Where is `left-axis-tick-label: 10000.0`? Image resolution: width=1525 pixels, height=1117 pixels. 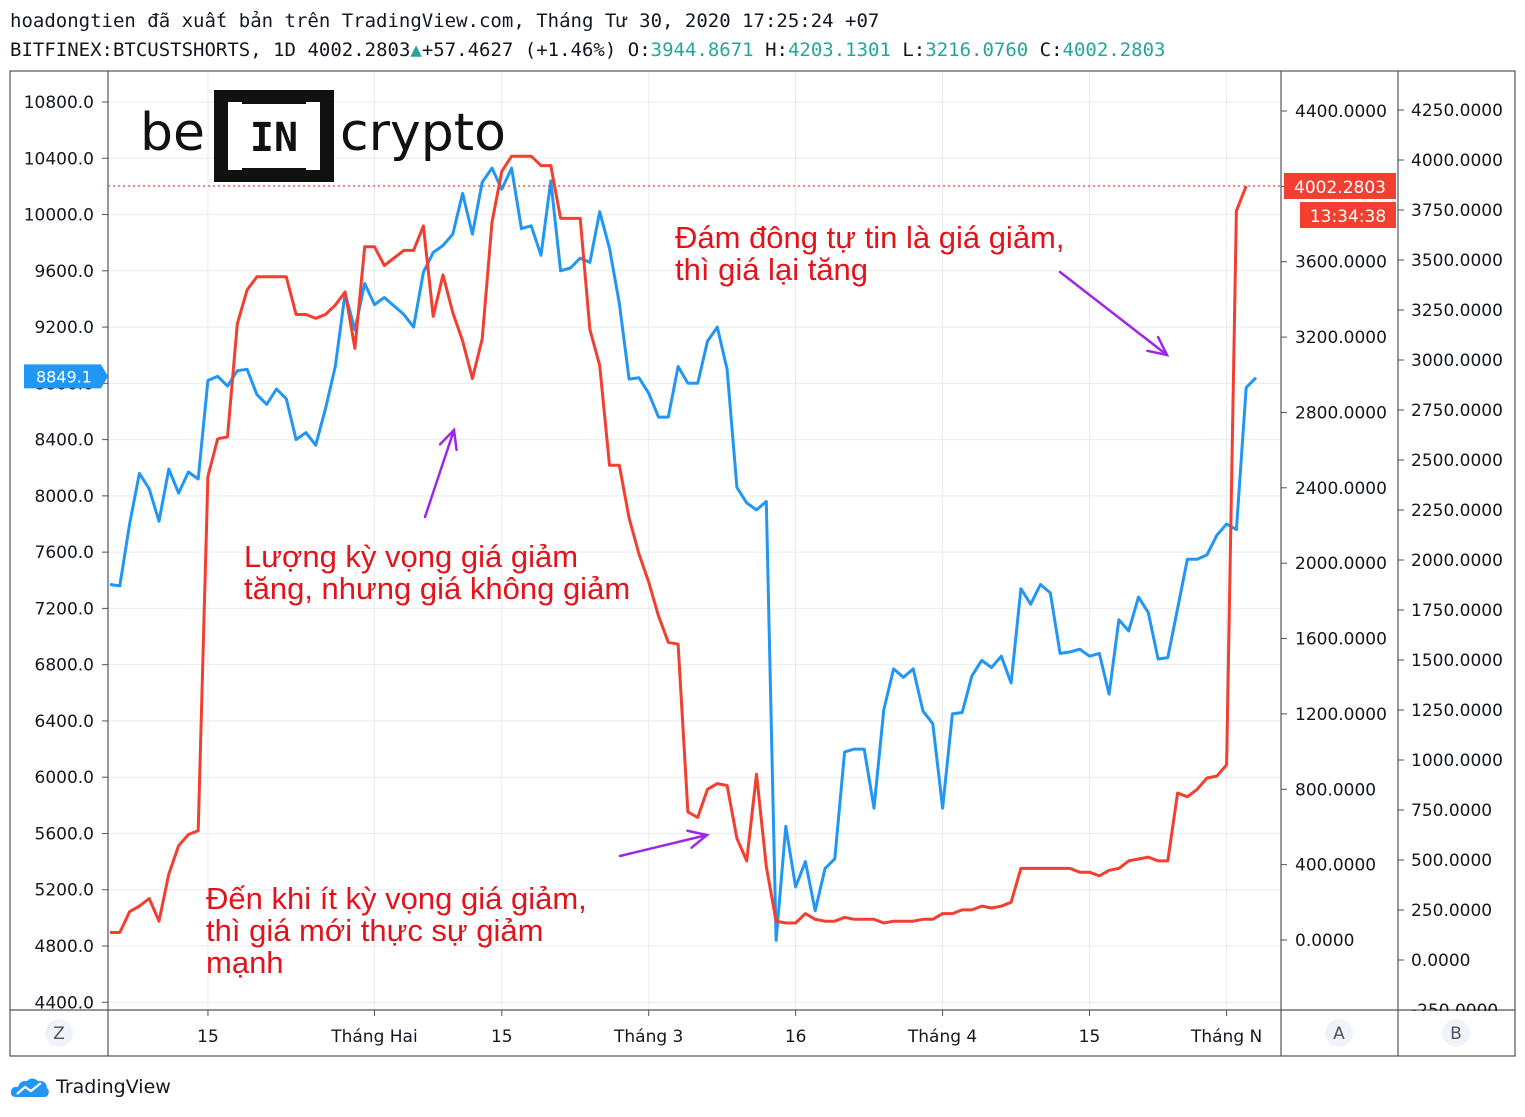
left-axis-tick-label: 10000.0 is located at coordinates (59, 216).